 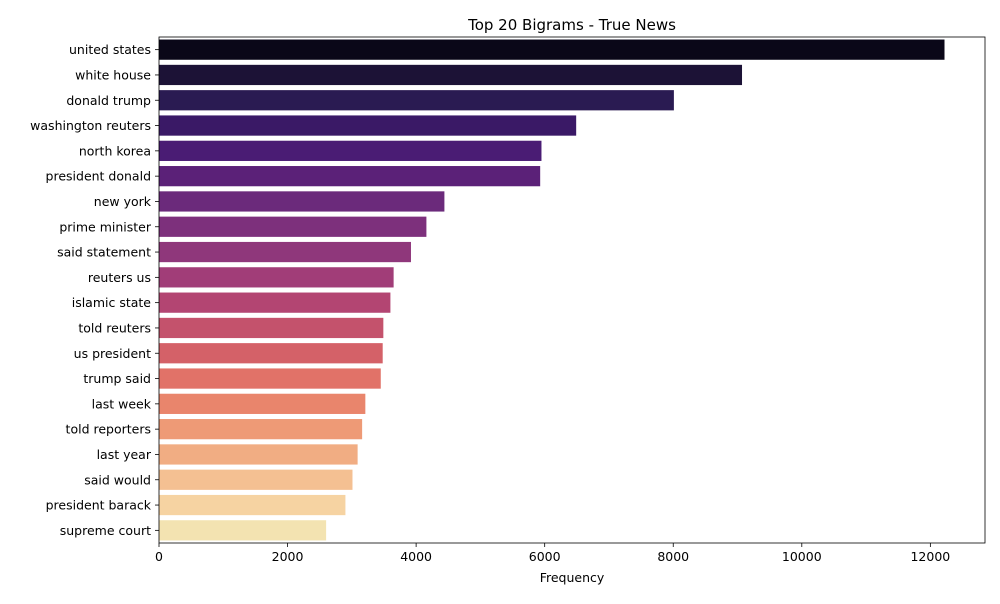 I want to click on y-tick-label: united states, so click(x=110, y=49).